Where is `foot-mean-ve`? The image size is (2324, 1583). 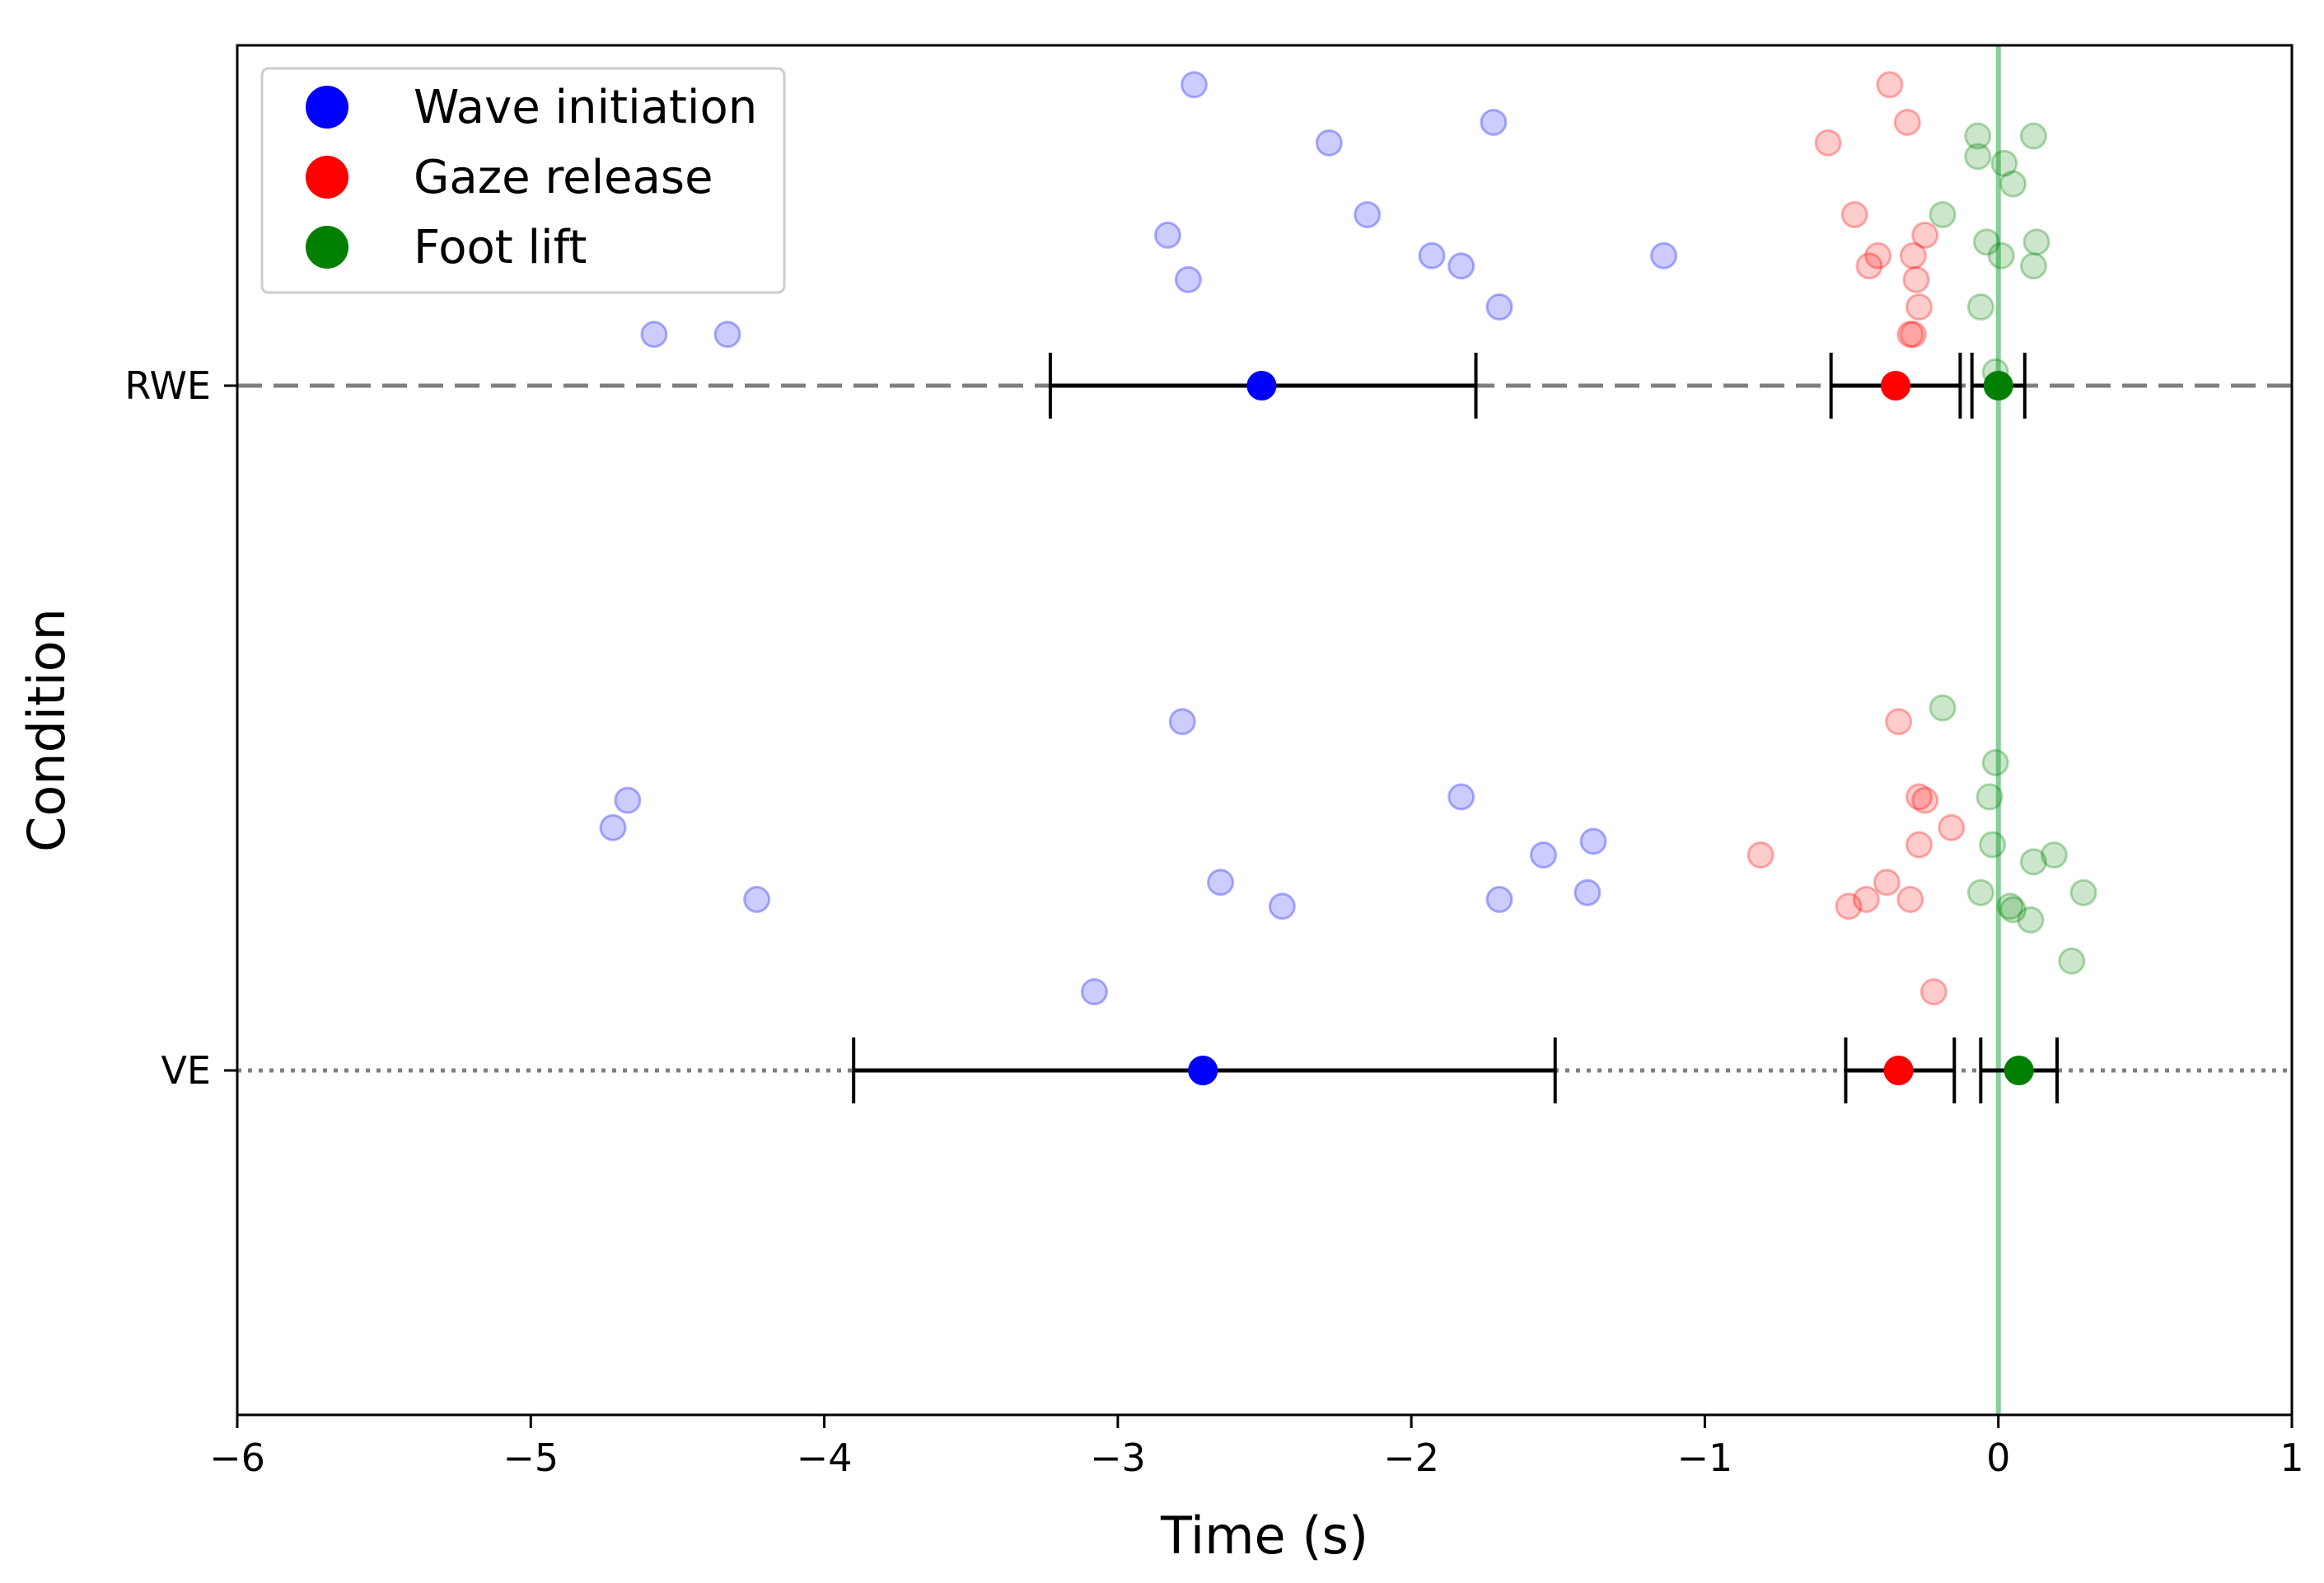 foot-mean-ve is located at coordinates (2019, 1070).